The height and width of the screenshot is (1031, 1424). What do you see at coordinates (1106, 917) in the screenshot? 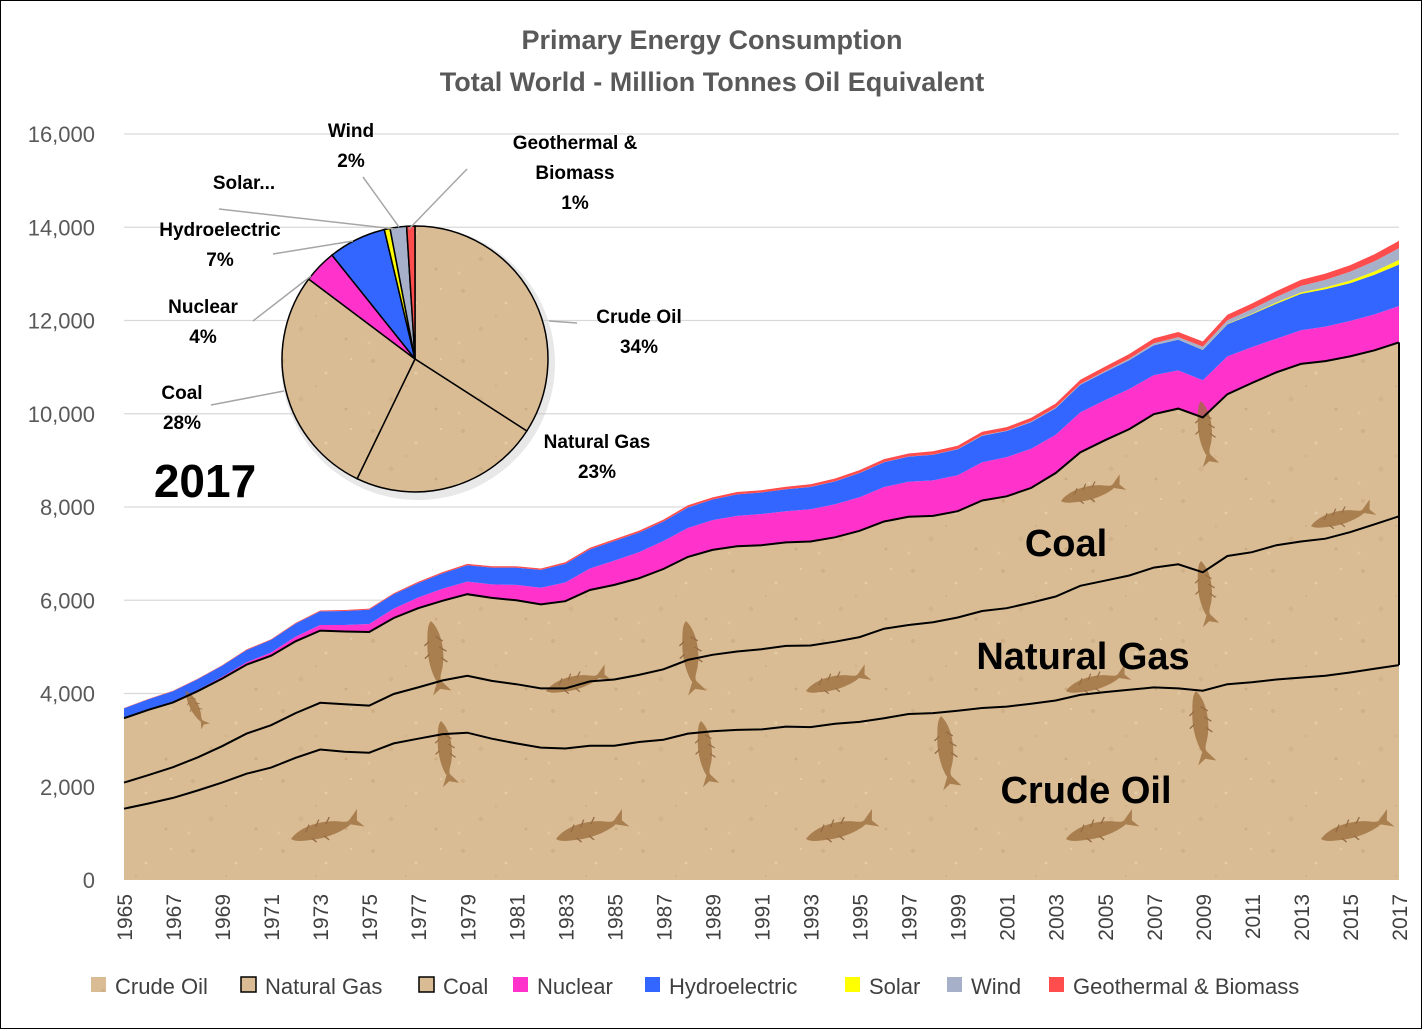
I see `x-tick-label: 2005` at bounding box center [1106, 917].